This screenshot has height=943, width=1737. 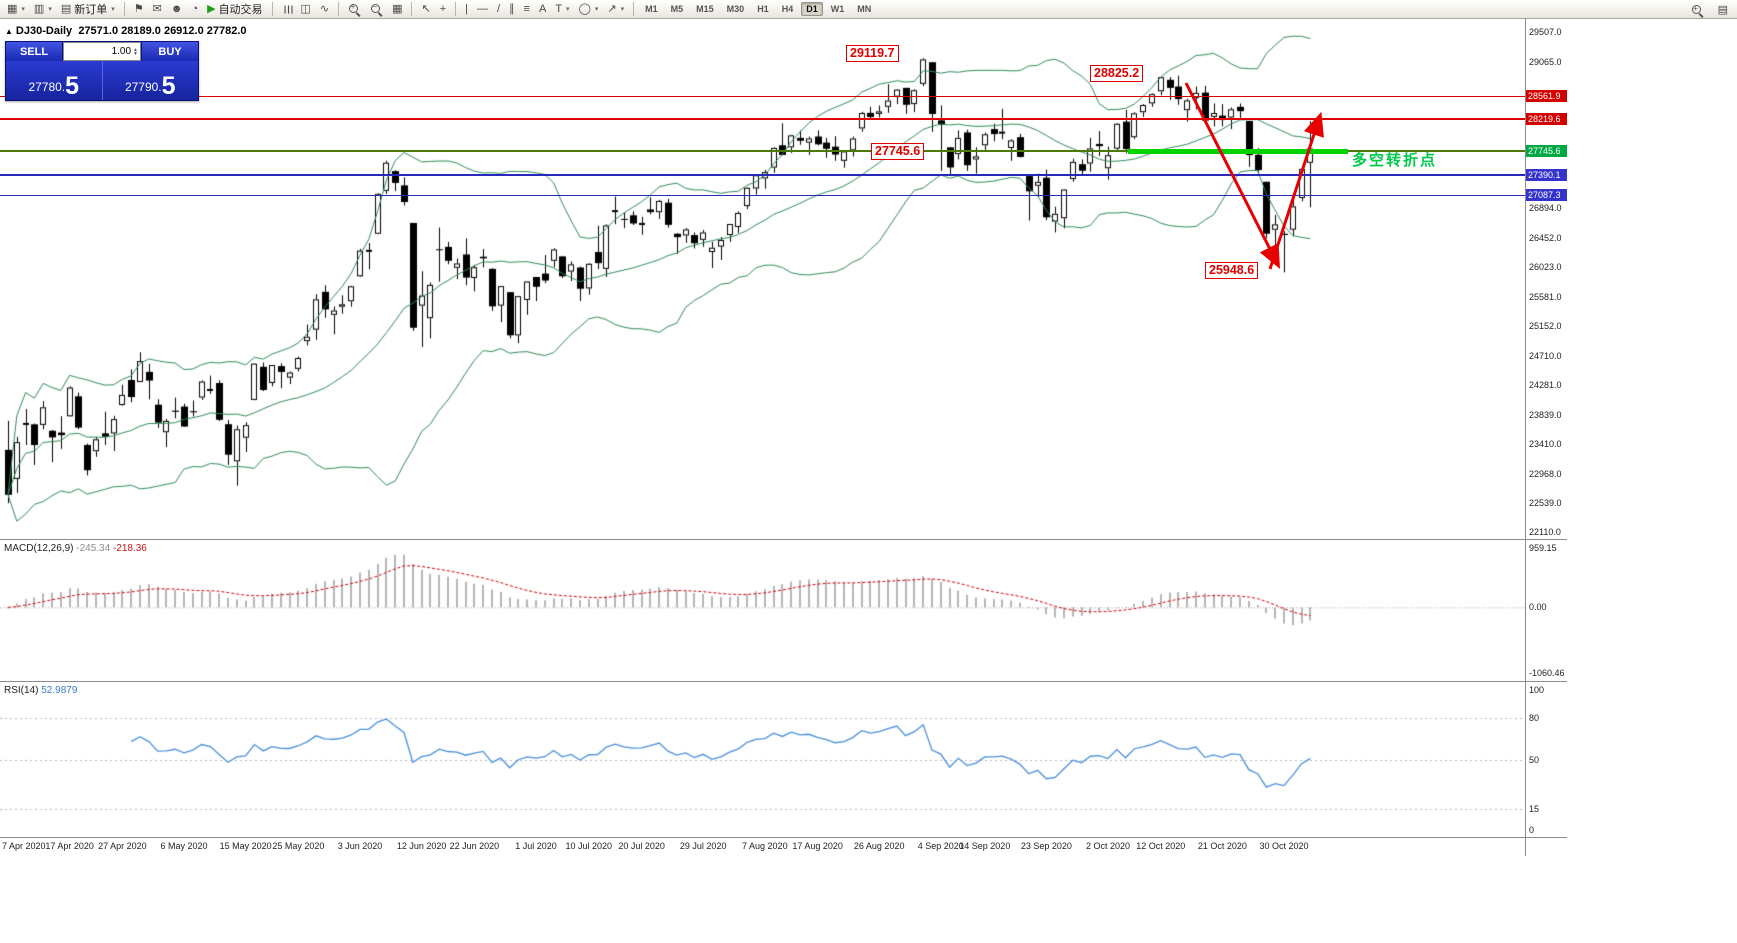 What do you see at coordinates (763, 9) in the screenshot?
I see `timeframe-h1-button: H1` at bounding box center [763, 9].